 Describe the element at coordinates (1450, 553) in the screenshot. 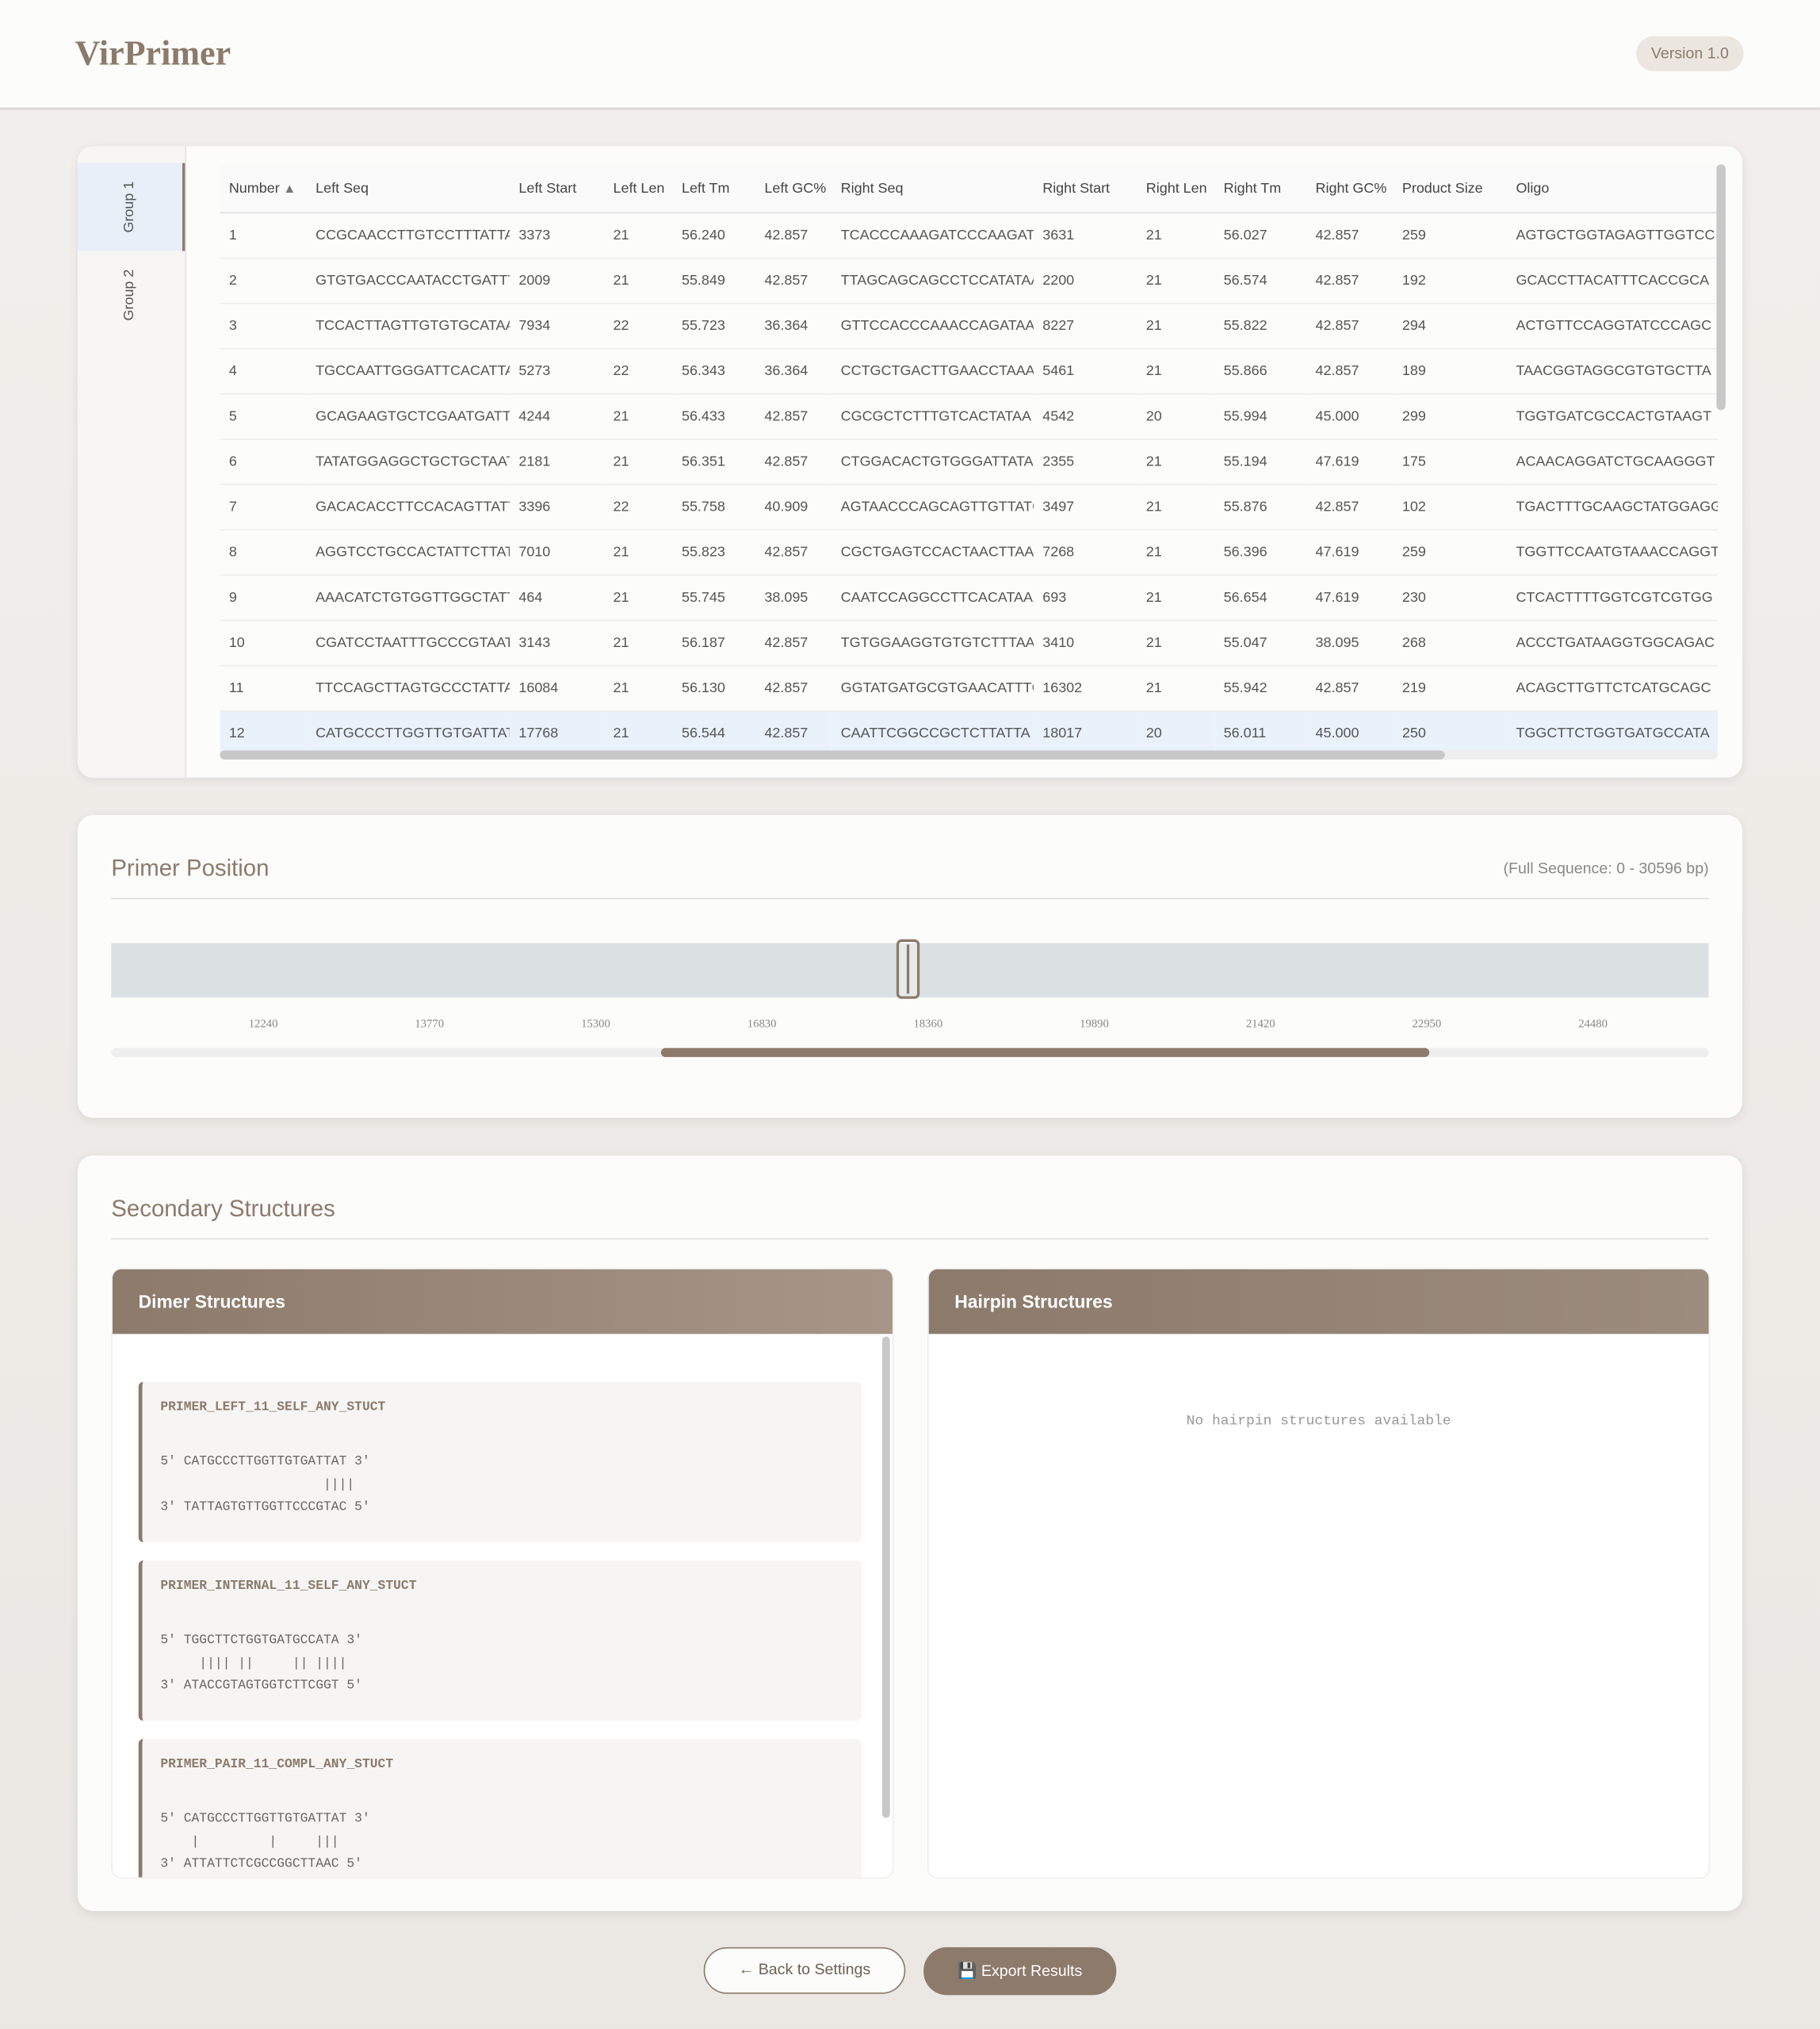

I see `table-cell: 259` at that location.